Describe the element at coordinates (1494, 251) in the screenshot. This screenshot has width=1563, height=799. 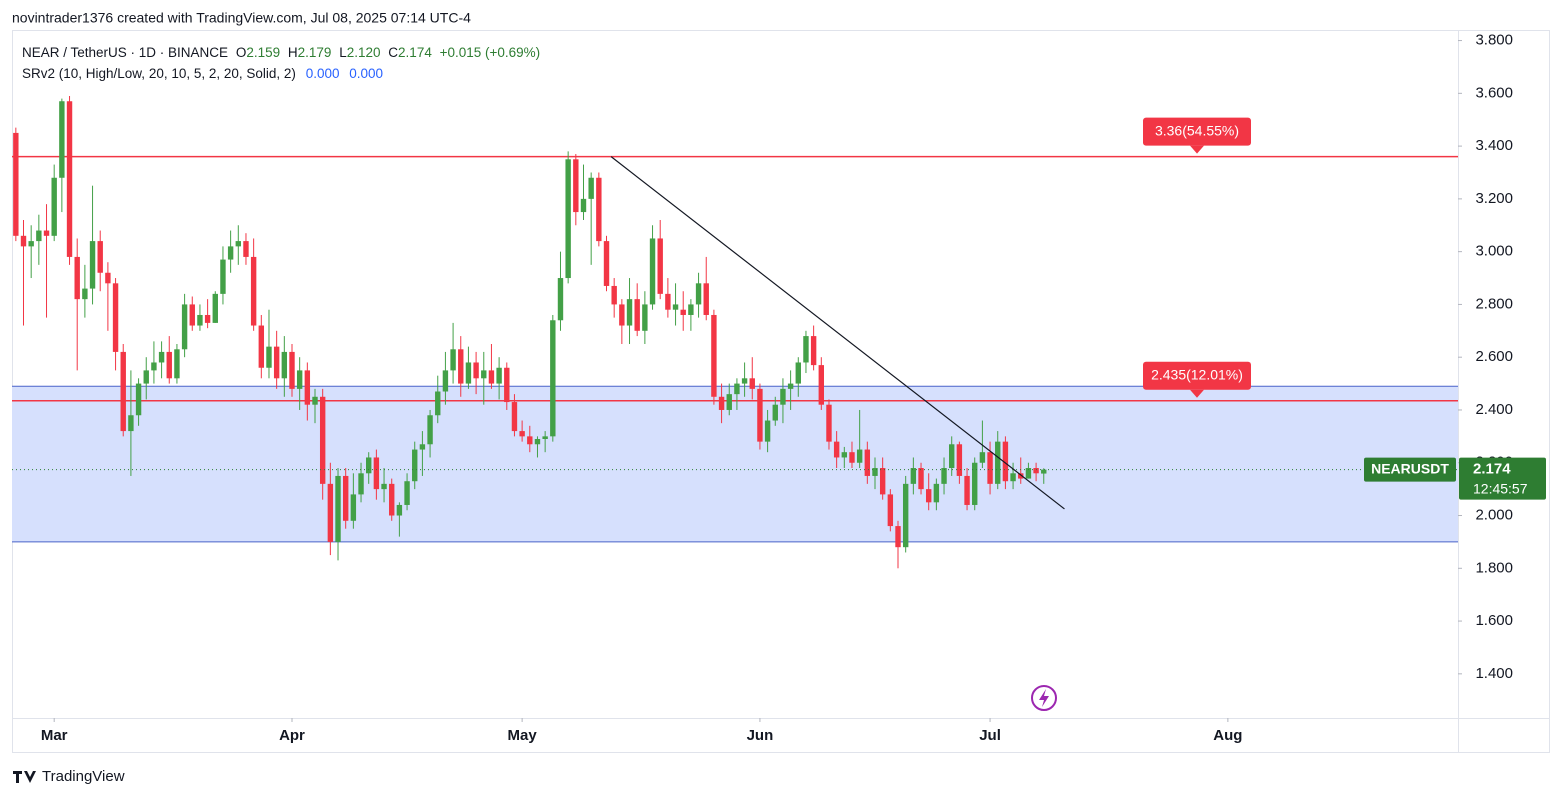
I see `y-tick-label: 3.000` at that location.